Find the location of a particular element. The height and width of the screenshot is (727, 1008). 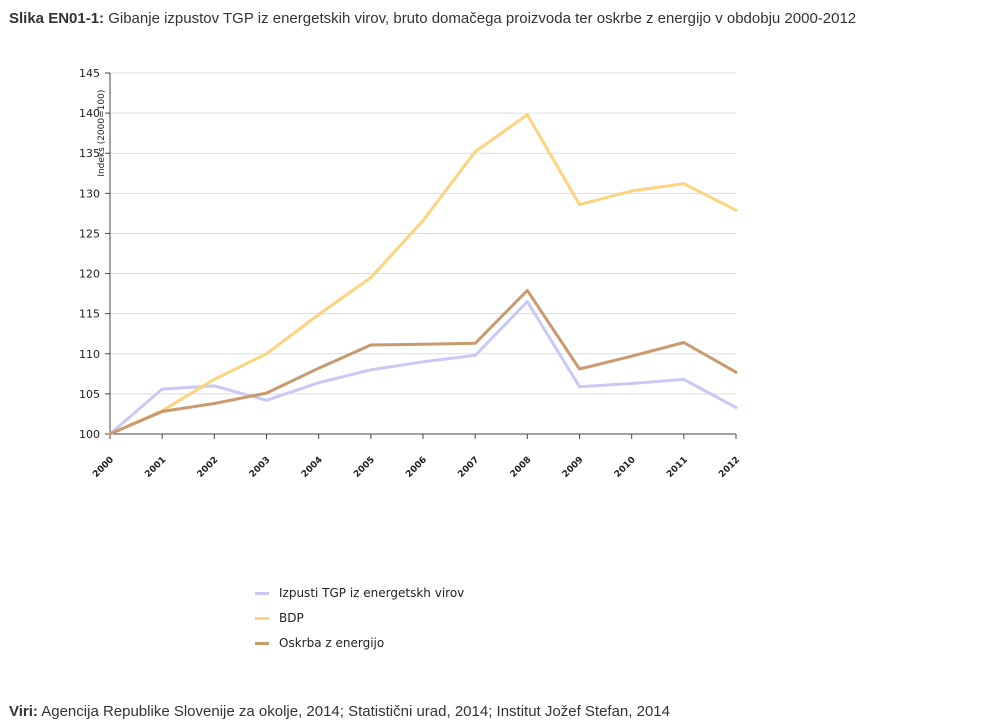

x-tick-label: 2008 is located at coordinates (521, 467).